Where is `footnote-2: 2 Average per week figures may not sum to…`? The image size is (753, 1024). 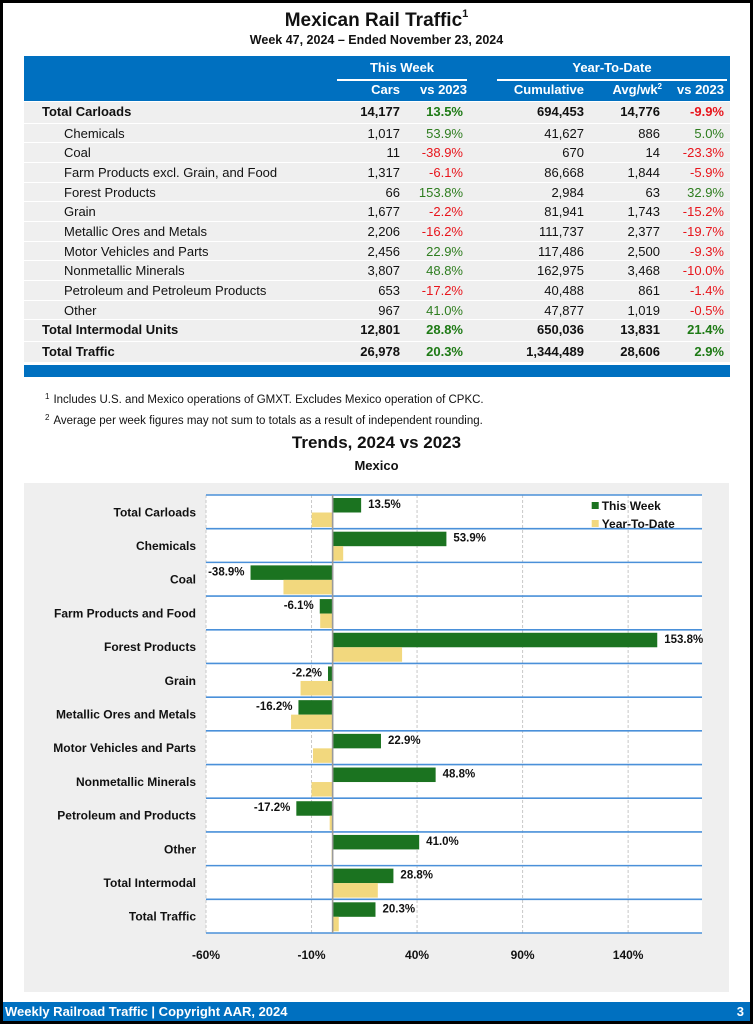 footnote-2: 2 Average per week figures may not sum to… is located at coordinates (264, 419).